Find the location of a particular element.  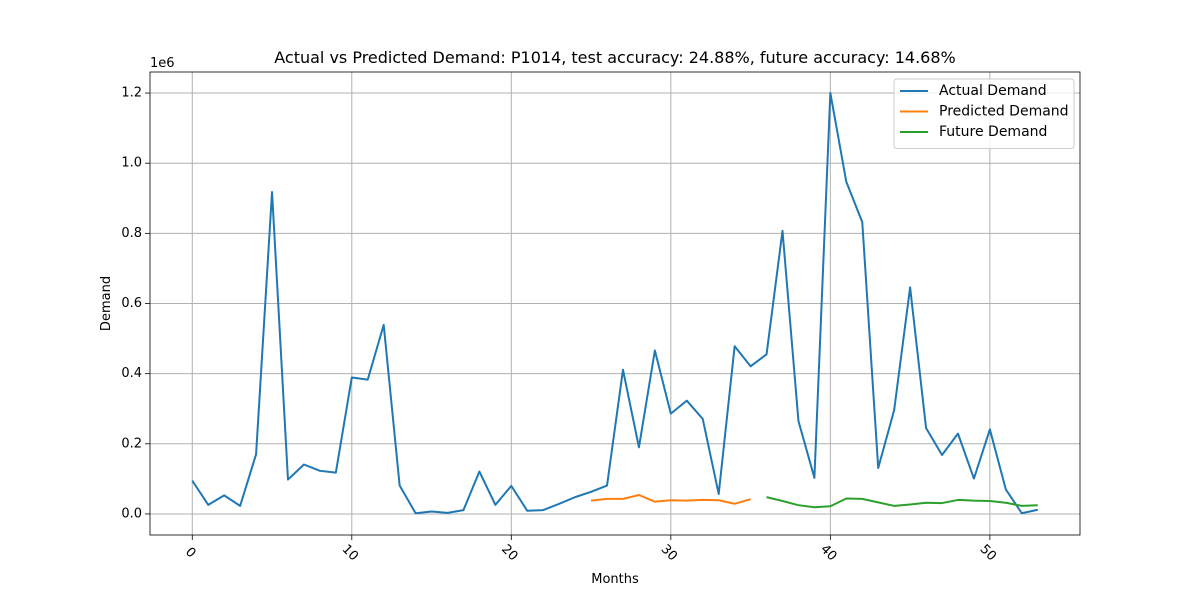

y-axis-title: Demand is located at coordinates (106, 303).